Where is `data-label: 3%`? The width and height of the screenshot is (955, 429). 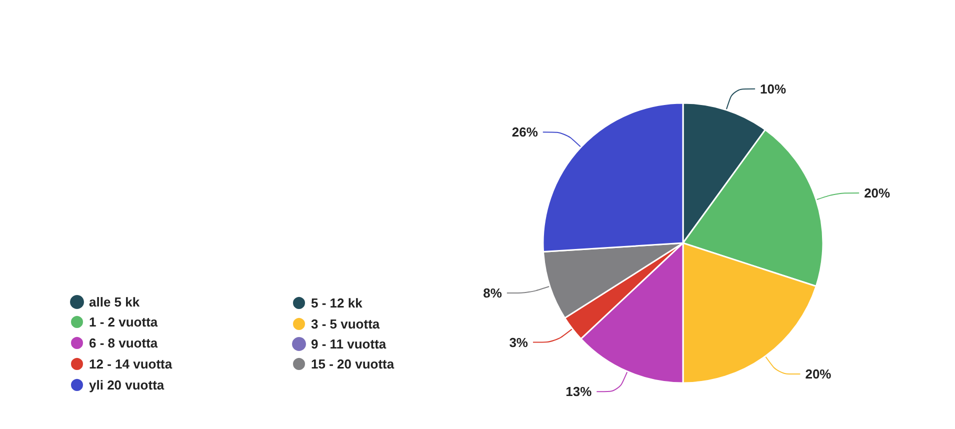 data-label: 3% is located at coordinates (518, 342).